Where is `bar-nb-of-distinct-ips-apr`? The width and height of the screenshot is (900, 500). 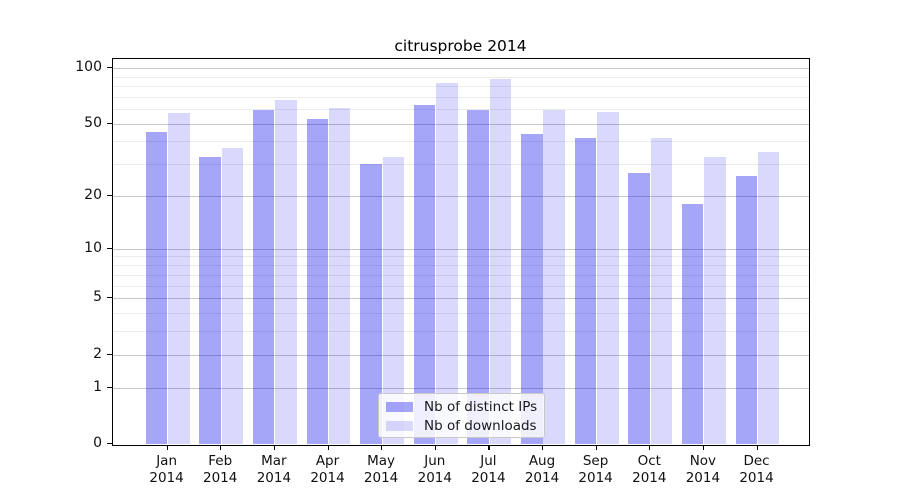 bar-nb-of-distinct-ips-apr is located at coordinates (317, 281).